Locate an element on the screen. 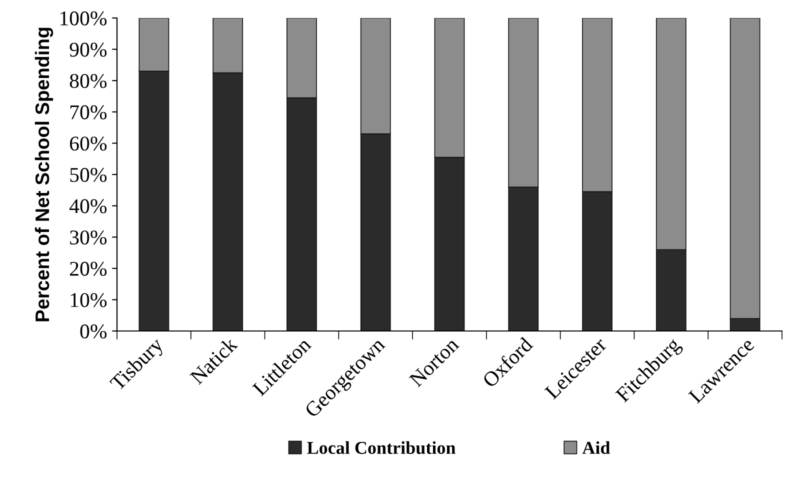  y-tick-label: 100% is located at coordinates (83, 18).